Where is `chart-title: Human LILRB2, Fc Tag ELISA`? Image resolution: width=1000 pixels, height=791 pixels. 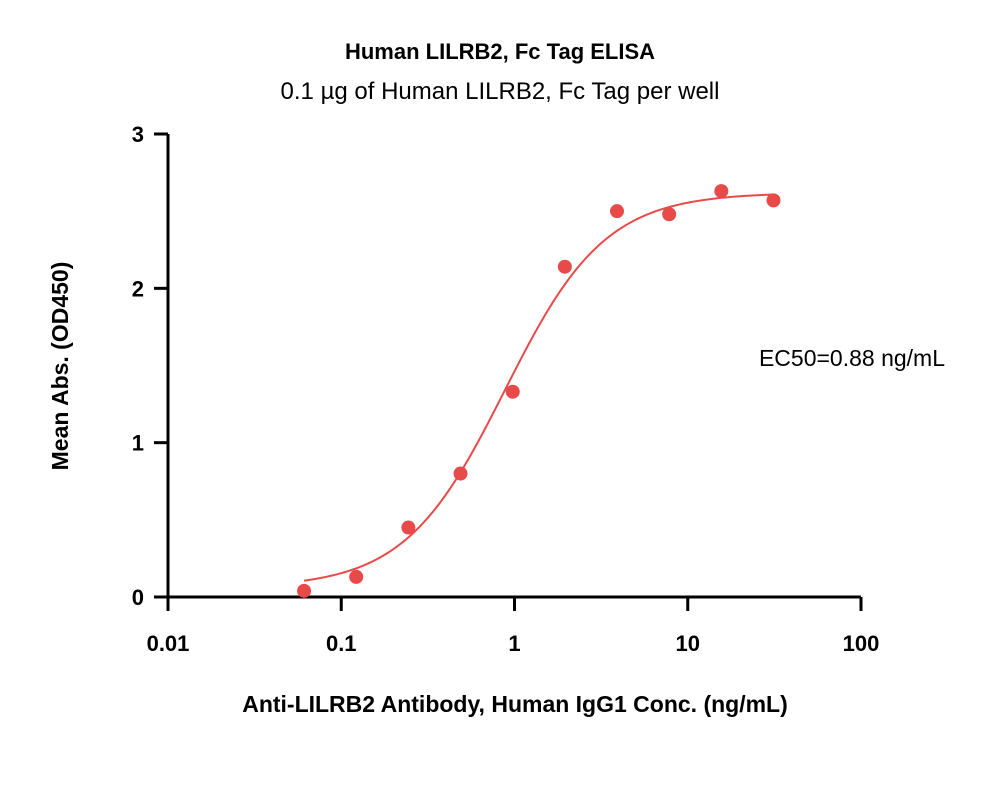 chart-title: Human LILRB2, Fc Tag ELISA is located at coordinates (500, 51).